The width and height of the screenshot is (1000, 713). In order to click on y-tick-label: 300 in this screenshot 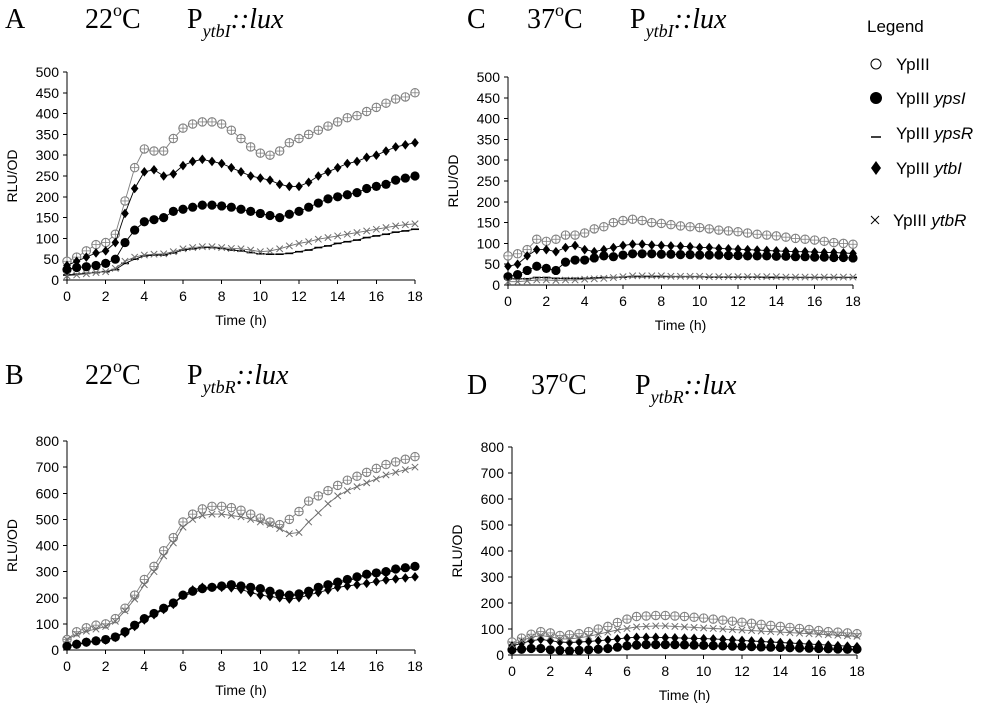, I will do `click(48, 155)`.